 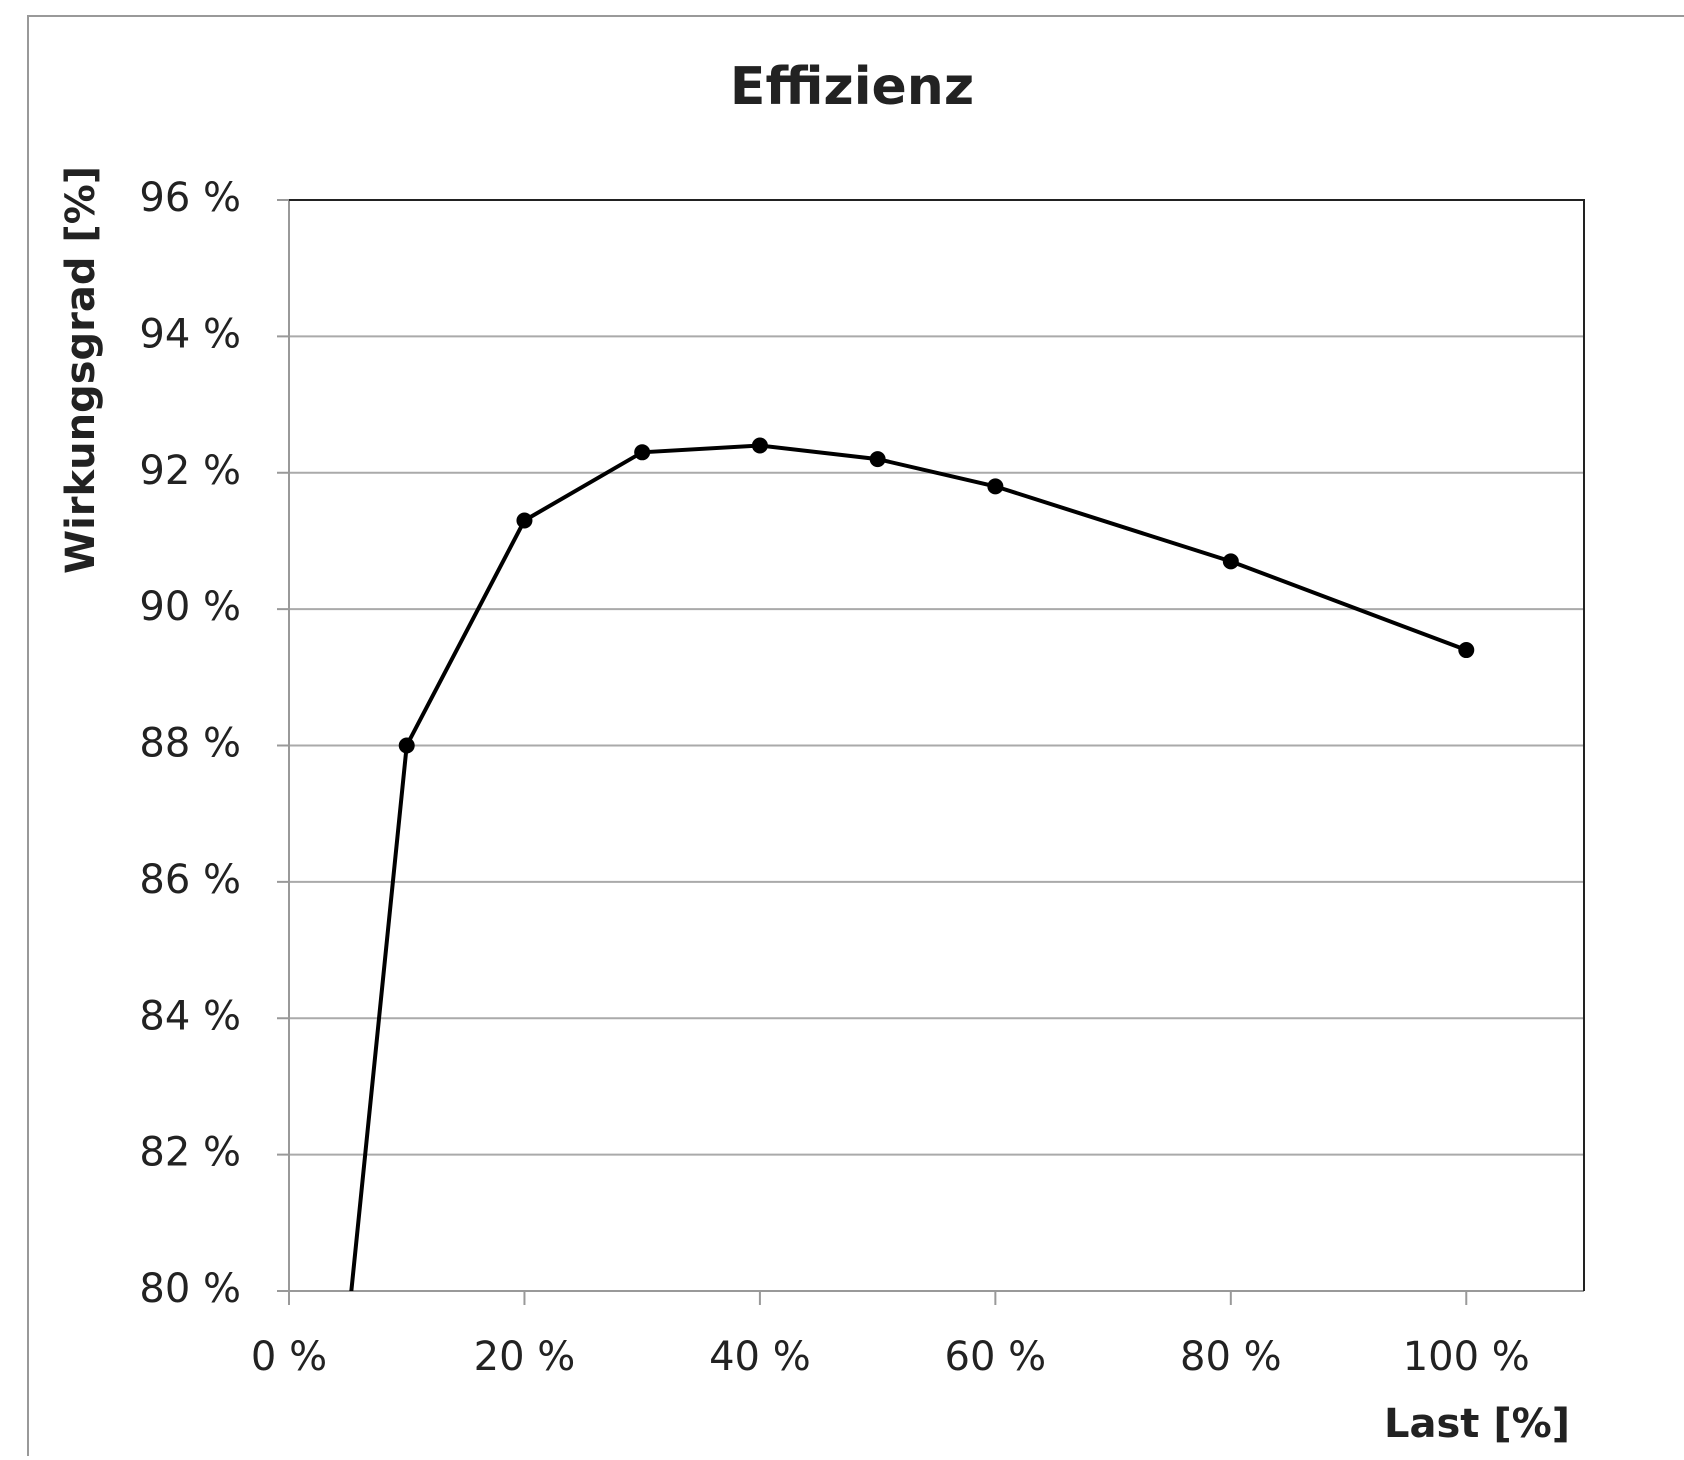 I want to click on y-tick-label: 90 %, so click(x=190, y=607).